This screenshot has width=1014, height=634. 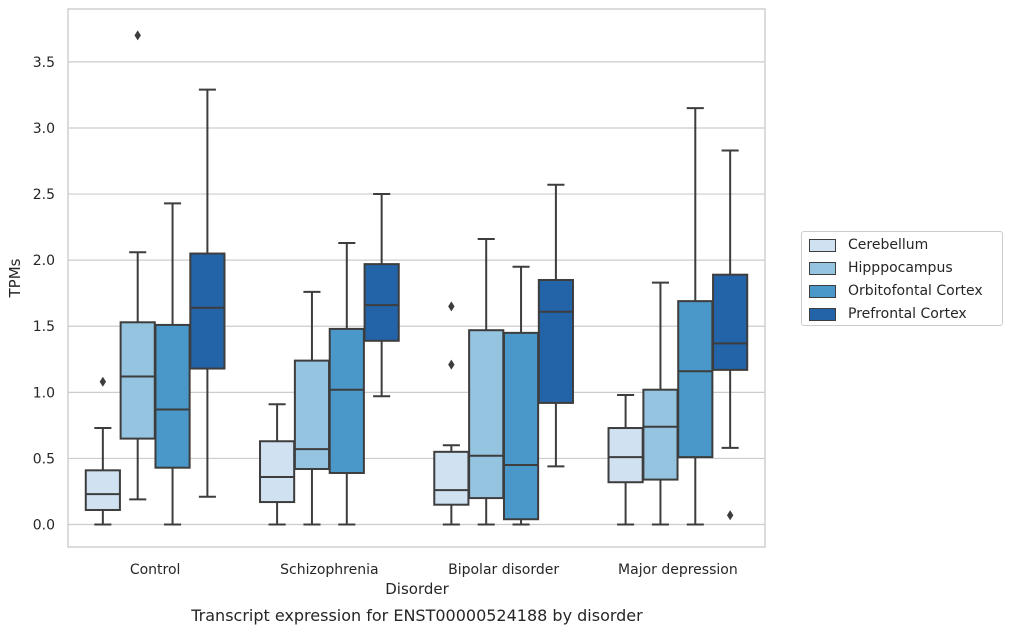 I want to click on legend-item-prefrontal-cortex: Prefrontal Cortex, so click(x=888, y=314).